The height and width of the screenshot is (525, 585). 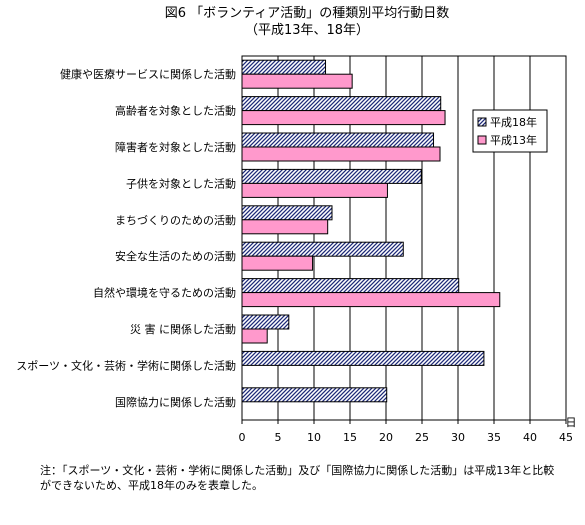 What do you see at coordinates (175, 402) in the screenshot?
I see `category-label: 国際協力に関係した活動` at bounding box center [175, 402].